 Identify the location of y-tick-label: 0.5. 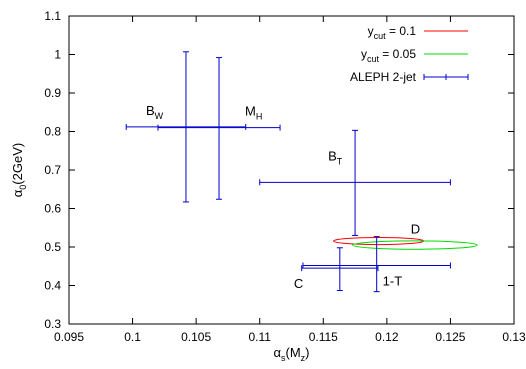
(52, 247).